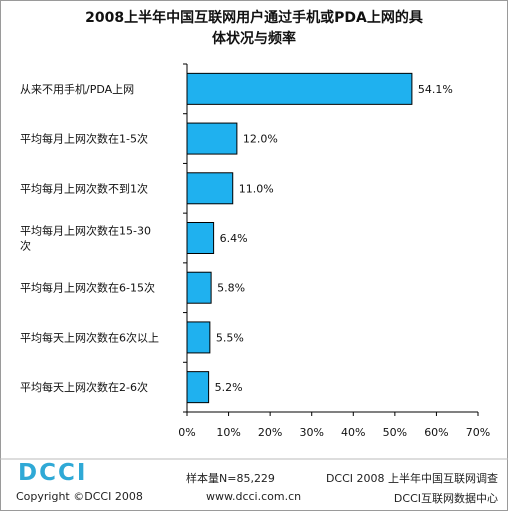 The height and width of the screenshot is (511, 508). What do you see at coordinates (84, 188) in the screenshot?
I see `category-label: 平均每月上网次数不到1次` at bounding box center [84, 188].